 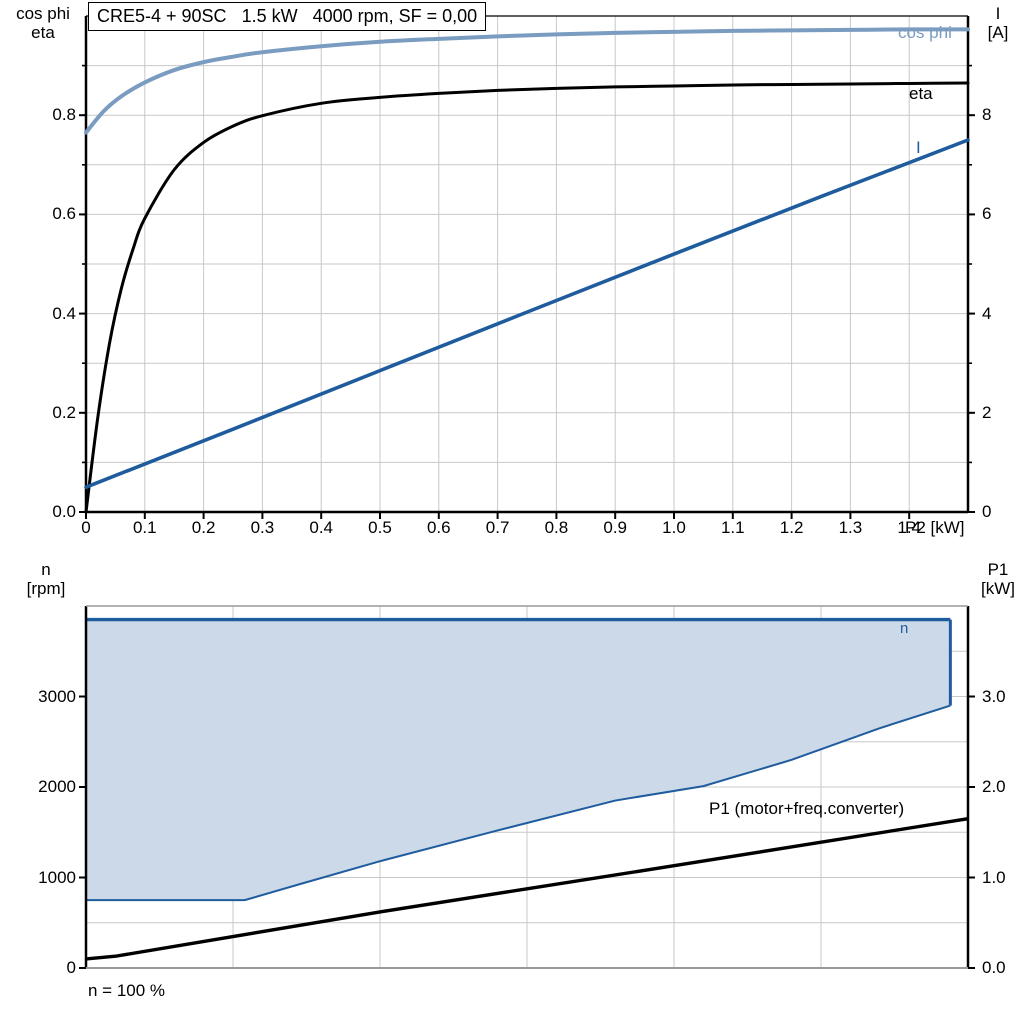 What do you see at coordinates (46, 579) in the screenshot?
I see `bottom-left-axis-title: n [rpm]` at bounding box center [46, 579].